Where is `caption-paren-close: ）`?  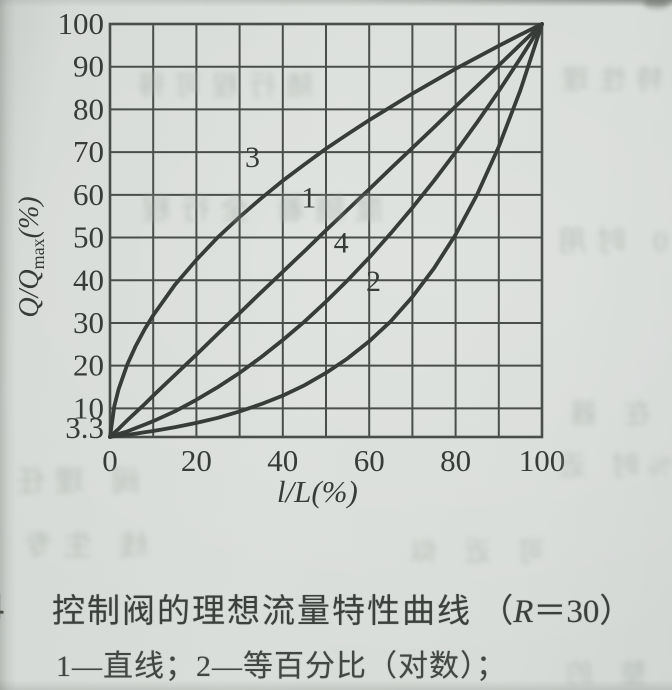
caption-paren-close: ） is located at coordinates (616, 612).